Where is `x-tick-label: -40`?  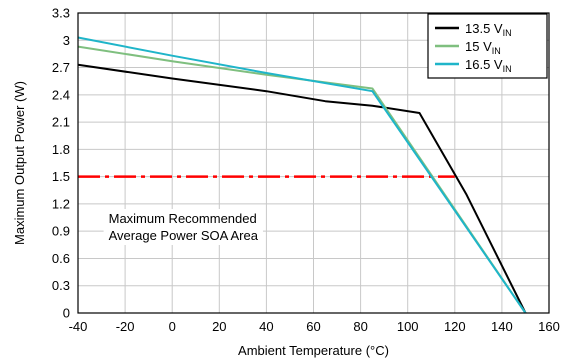
x-tick-label: -40 is located at coordinates (78, 326).